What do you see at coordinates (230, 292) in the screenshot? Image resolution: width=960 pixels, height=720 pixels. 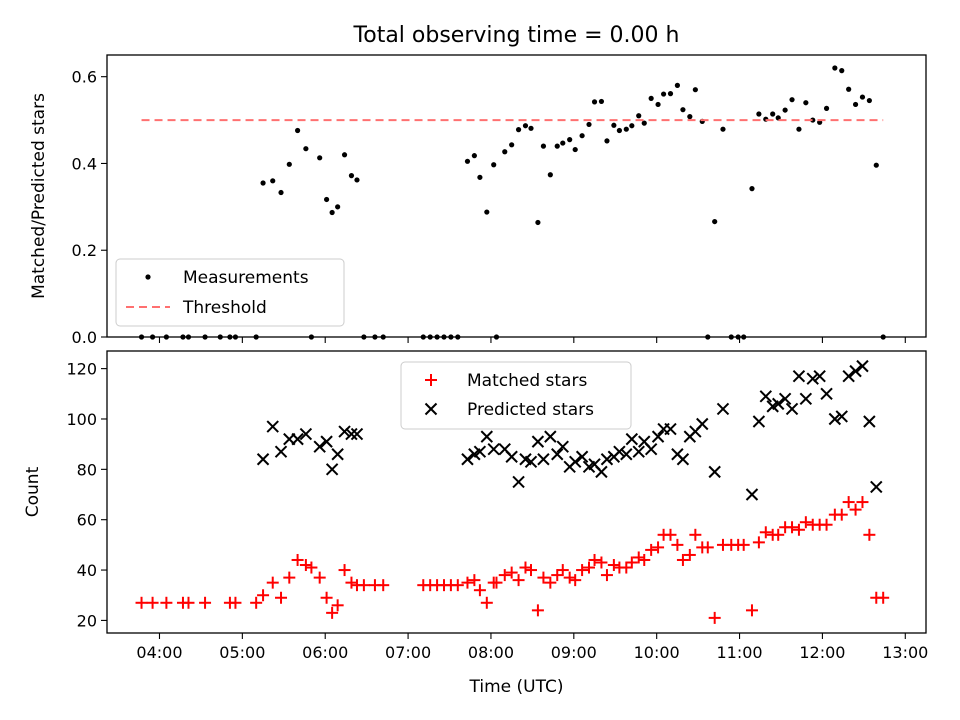 I see `top-legend: Measurements Threshold` at bounding box center [230, 292].